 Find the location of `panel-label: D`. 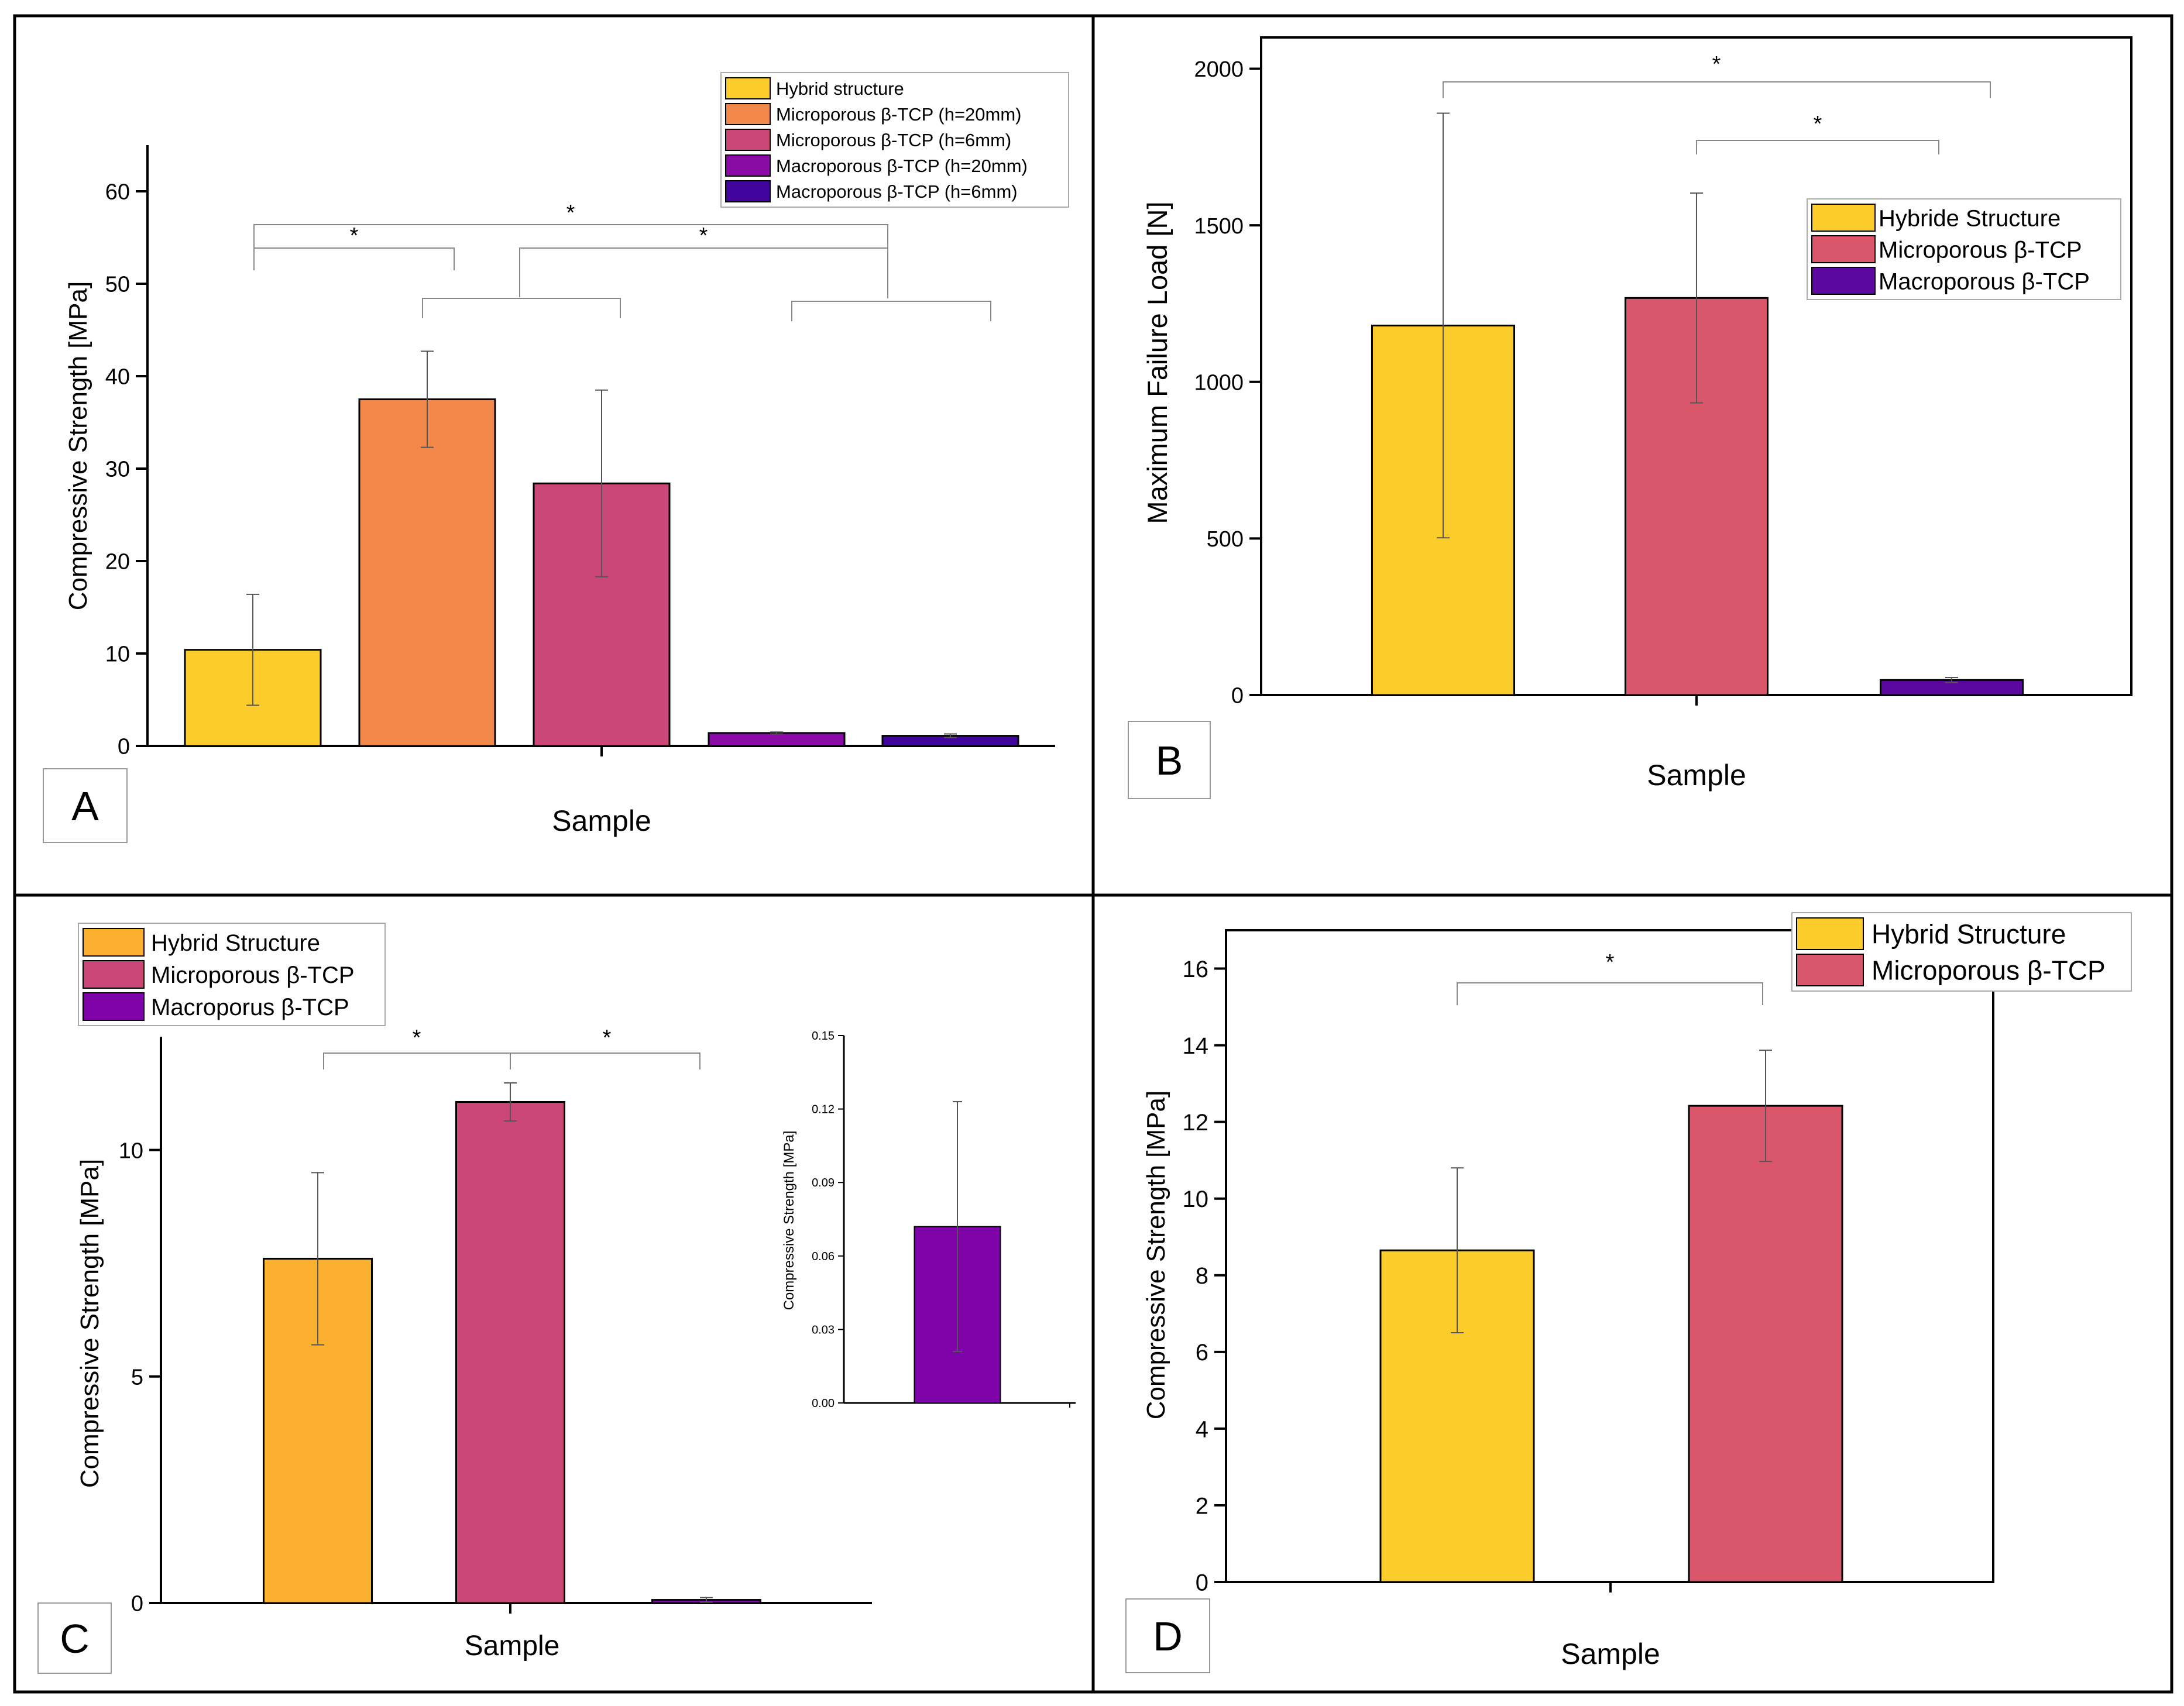

panel-label: D is located at coordinates (1168, 1636).